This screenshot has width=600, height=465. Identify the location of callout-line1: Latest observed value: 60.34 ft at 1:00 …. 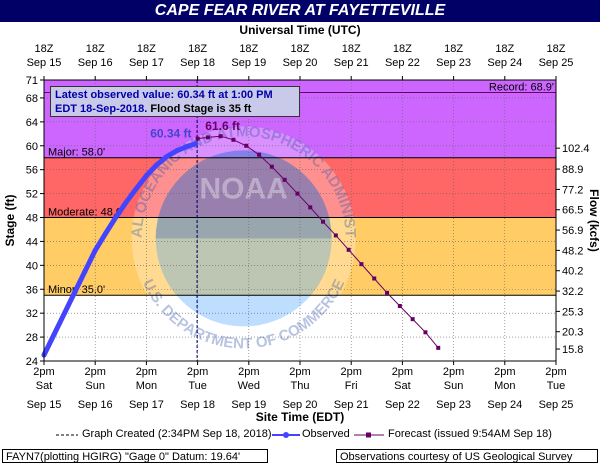
(164, 95).